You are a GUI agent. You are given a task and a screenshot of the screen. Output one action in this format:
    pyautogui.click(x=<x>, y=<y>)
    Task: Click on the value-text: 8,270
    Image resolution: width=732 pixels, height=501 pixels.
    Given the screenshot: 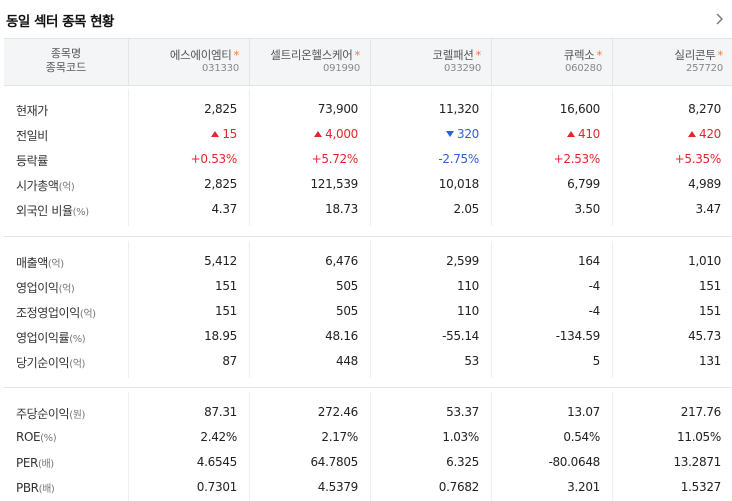 What is the action you would take?
    pyautogui.click(x=704, y=109)
    